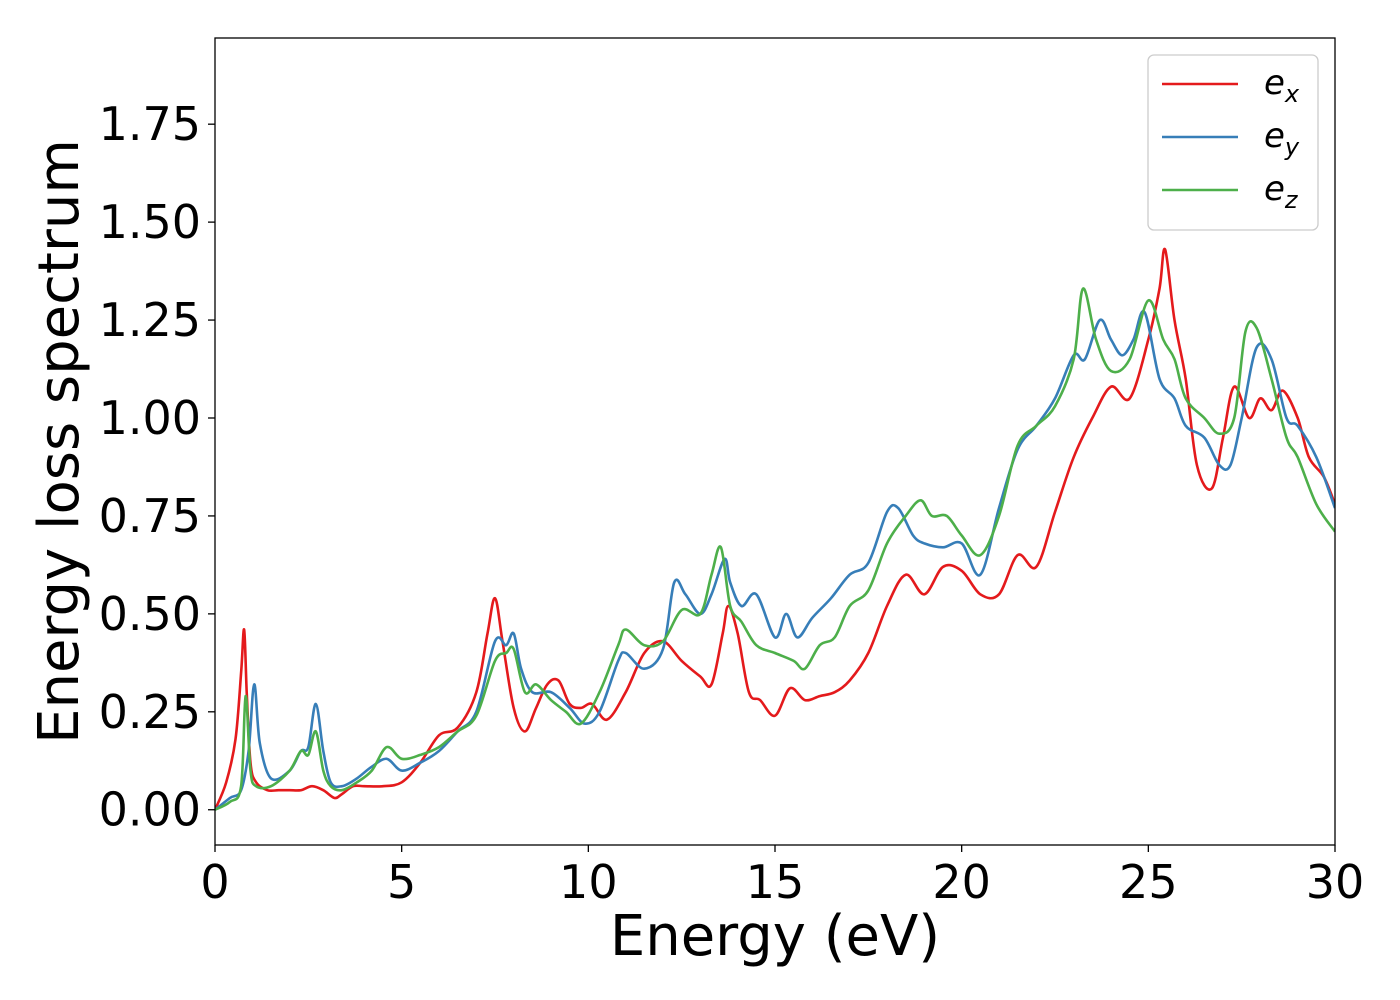 The image size is (1400, 1000). I want to click on x-axis: 0 5 10 15 20 25 30, so click(782, 877).